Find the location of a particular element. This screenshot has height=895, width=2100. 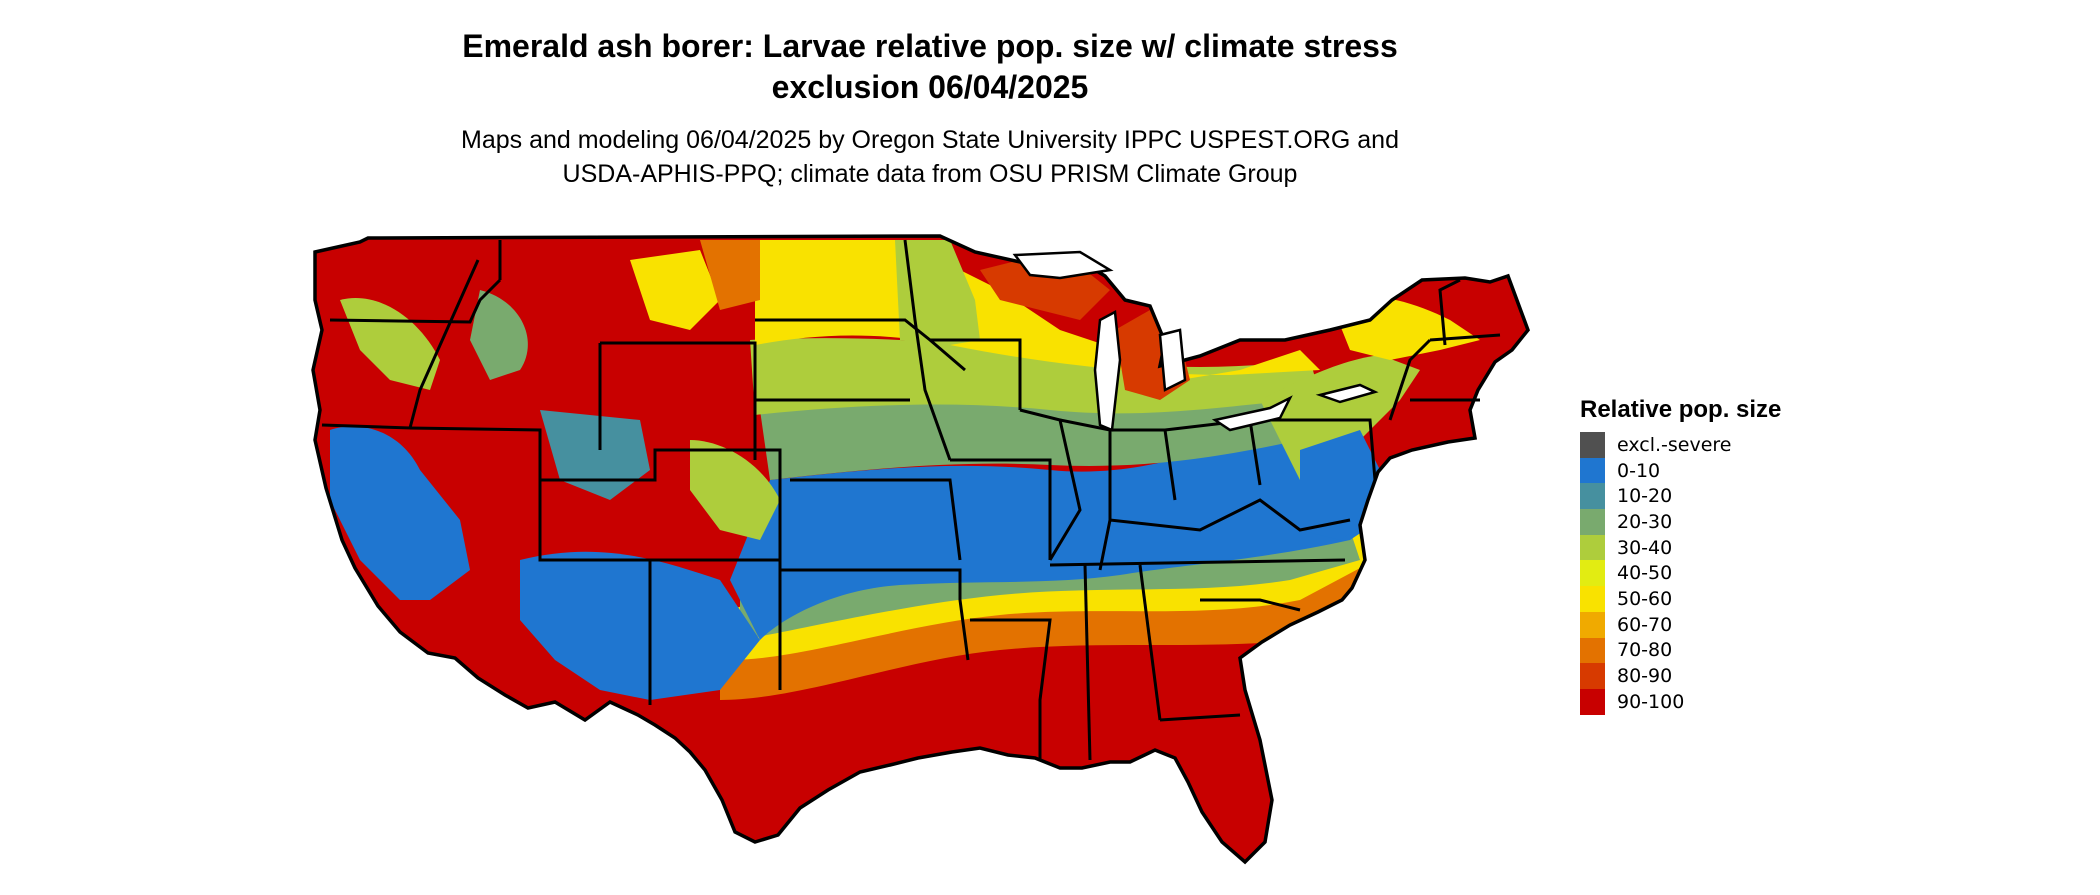

legend-item: 90-100 is located at coordinates (1680, 701).